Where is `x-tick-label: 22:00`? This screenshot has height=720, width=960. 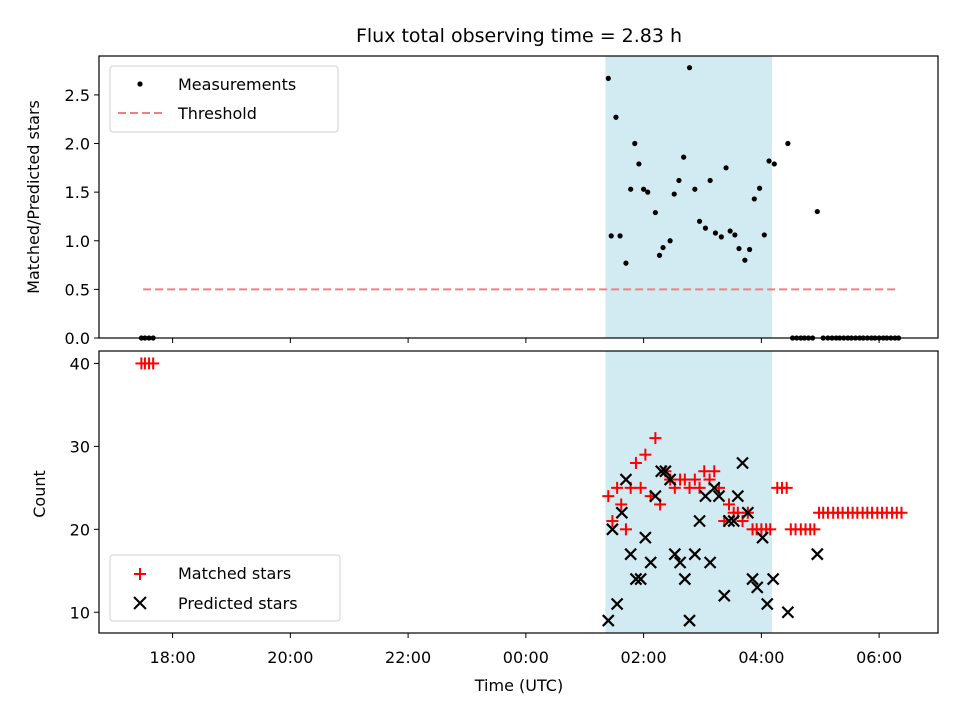
x-tick-label: 22:00 is located at coordinates (408, 657).